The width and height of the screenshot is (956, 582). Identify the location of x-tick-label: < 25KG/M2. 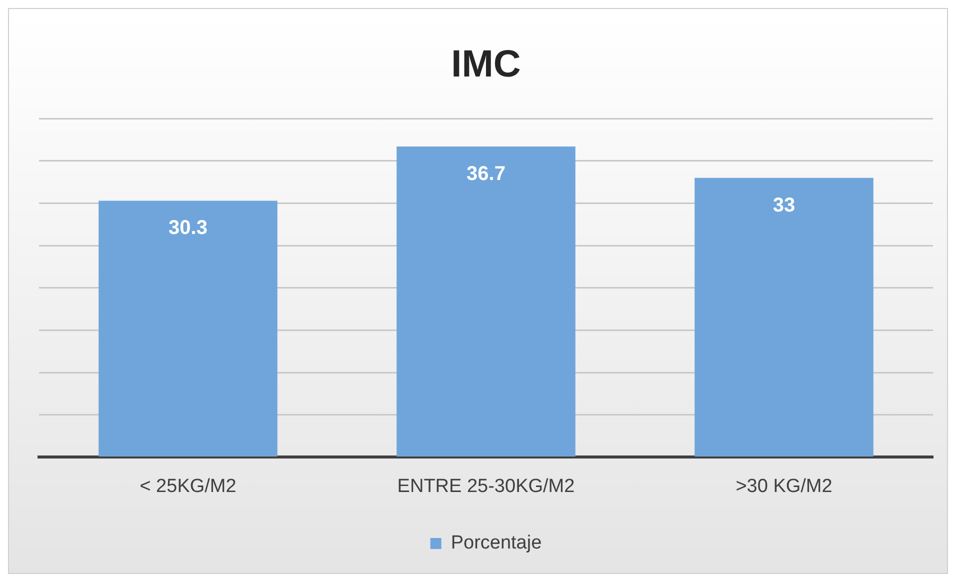
(188, 486).